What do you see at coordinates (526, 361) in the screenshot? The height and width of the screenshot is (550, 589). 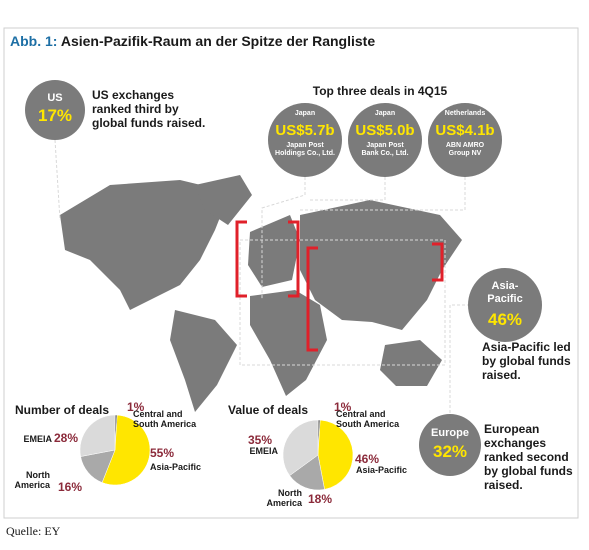 I see `callout-text: Asia-Pacific led by global funds raised.` at bounding box center [526, 361].